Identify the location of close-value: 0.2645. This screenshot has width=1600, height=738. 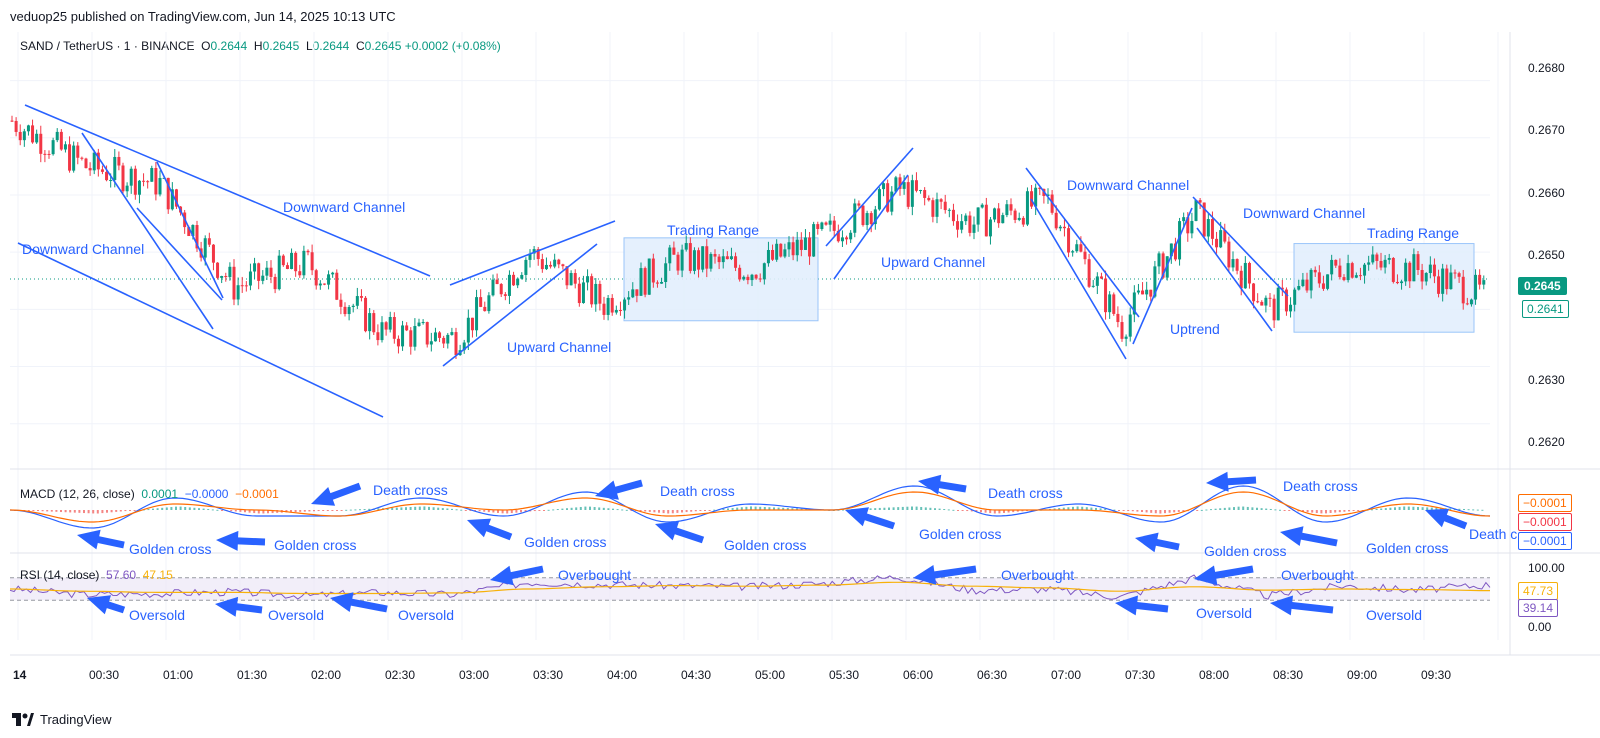
(383, 46).